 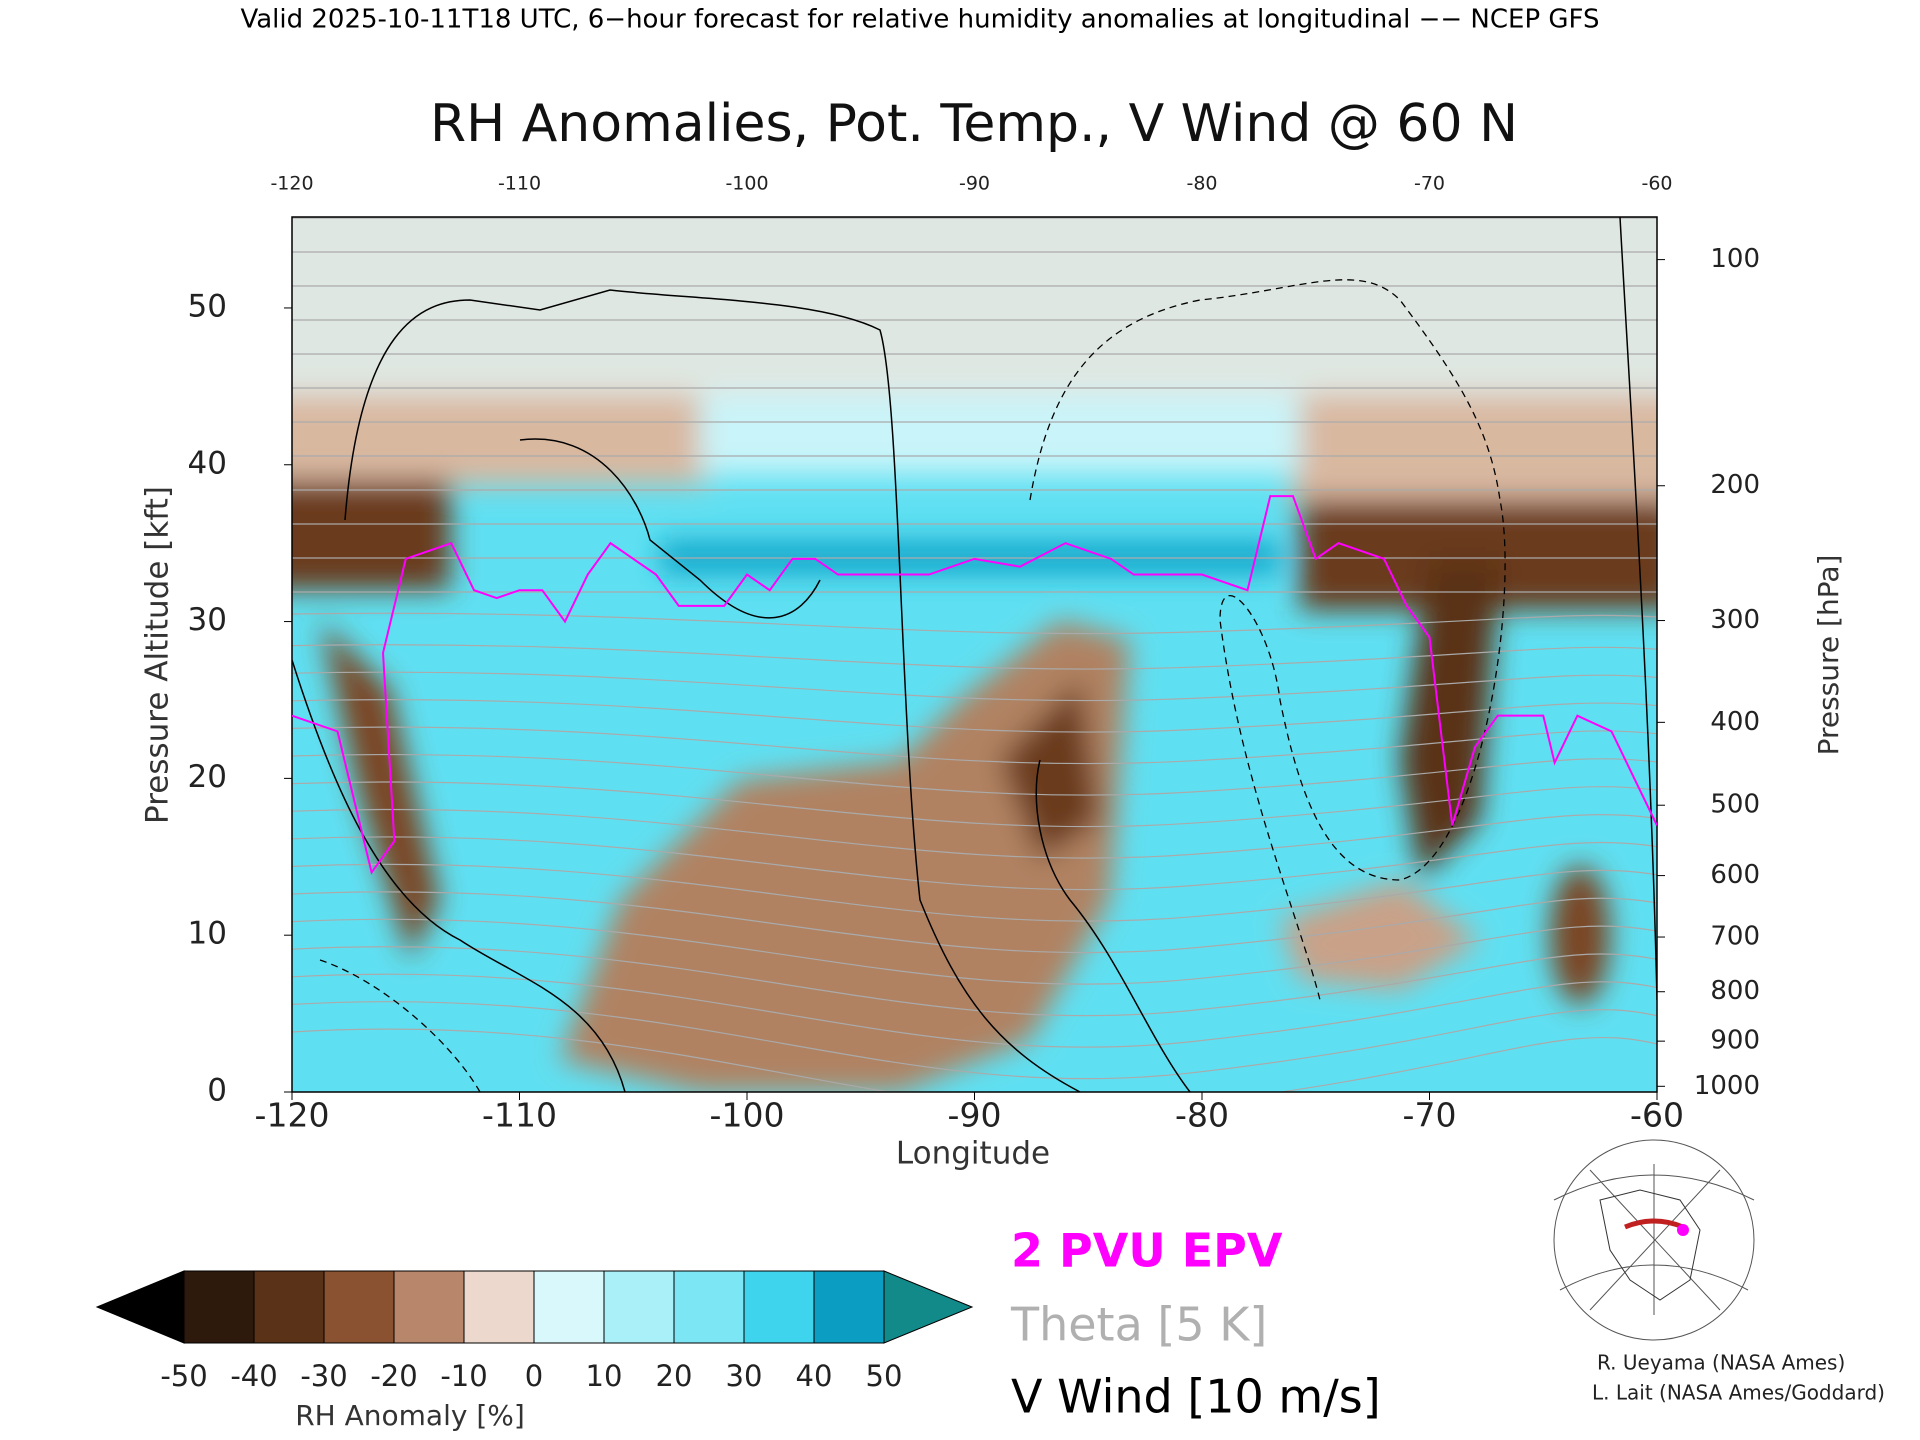 What do you see at coordinates (1735, 259) in the screenshot?
I see `y2-tick-label: 100` at bounding box center [1735, 259].